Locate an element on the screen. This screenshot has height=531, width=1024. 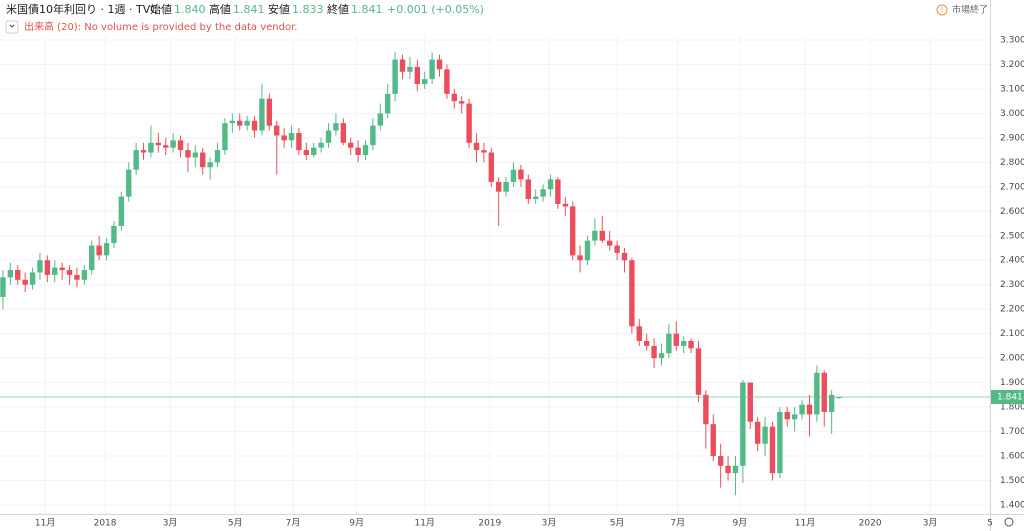
y-tick-label: 1.600 is located at coordinates (1012, 457).